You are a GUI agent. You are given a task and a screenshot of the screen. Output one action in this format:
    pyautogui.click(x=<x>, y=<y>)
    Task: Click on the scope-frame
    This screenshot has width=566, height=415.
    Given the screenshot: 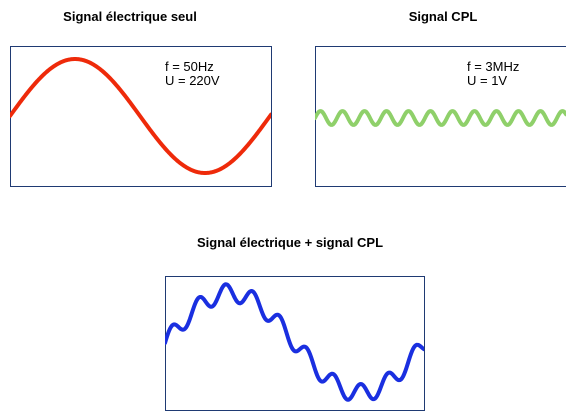 What is the action you would take?
    pyautogui.click(x=295, y=343)
    